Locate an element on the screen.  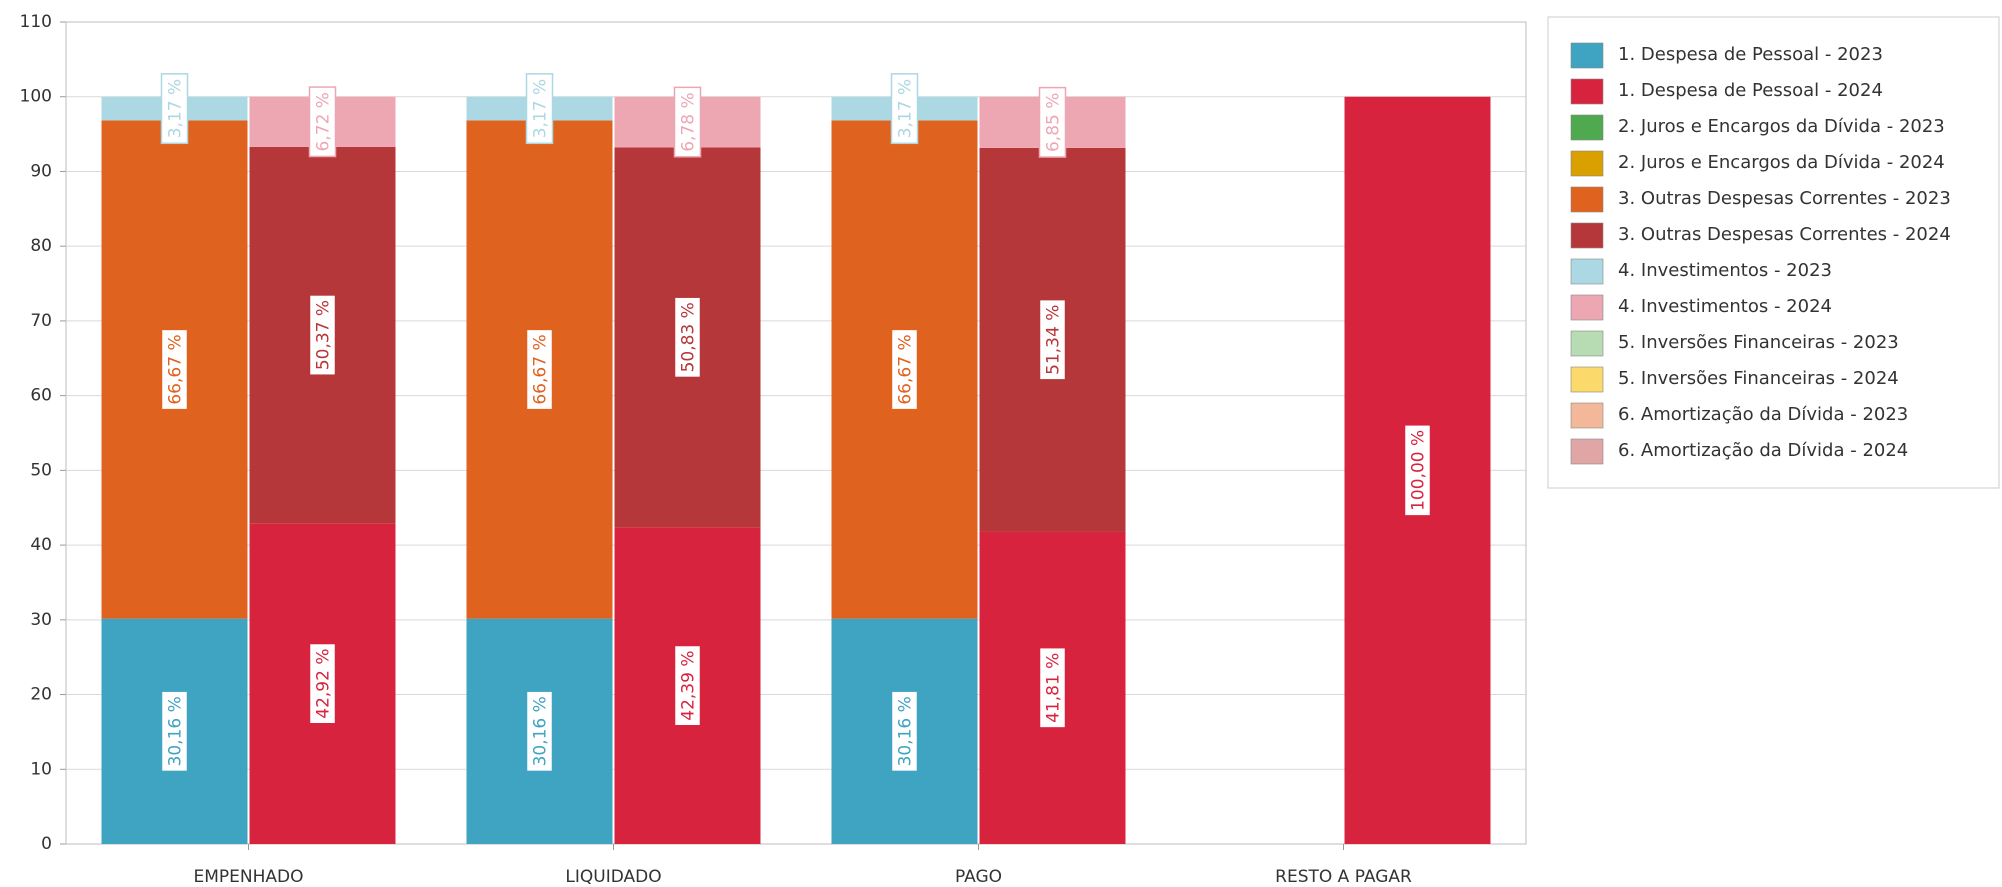
data-label-text: 6,72 % is located at coordinates (324, 121).